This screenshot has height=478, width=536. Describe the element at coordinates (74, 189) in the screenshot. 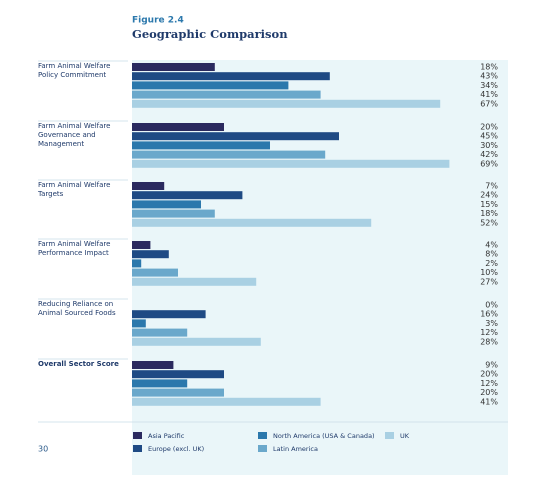

I see `category-label: Farm Animal Welfare Targets` at that location.